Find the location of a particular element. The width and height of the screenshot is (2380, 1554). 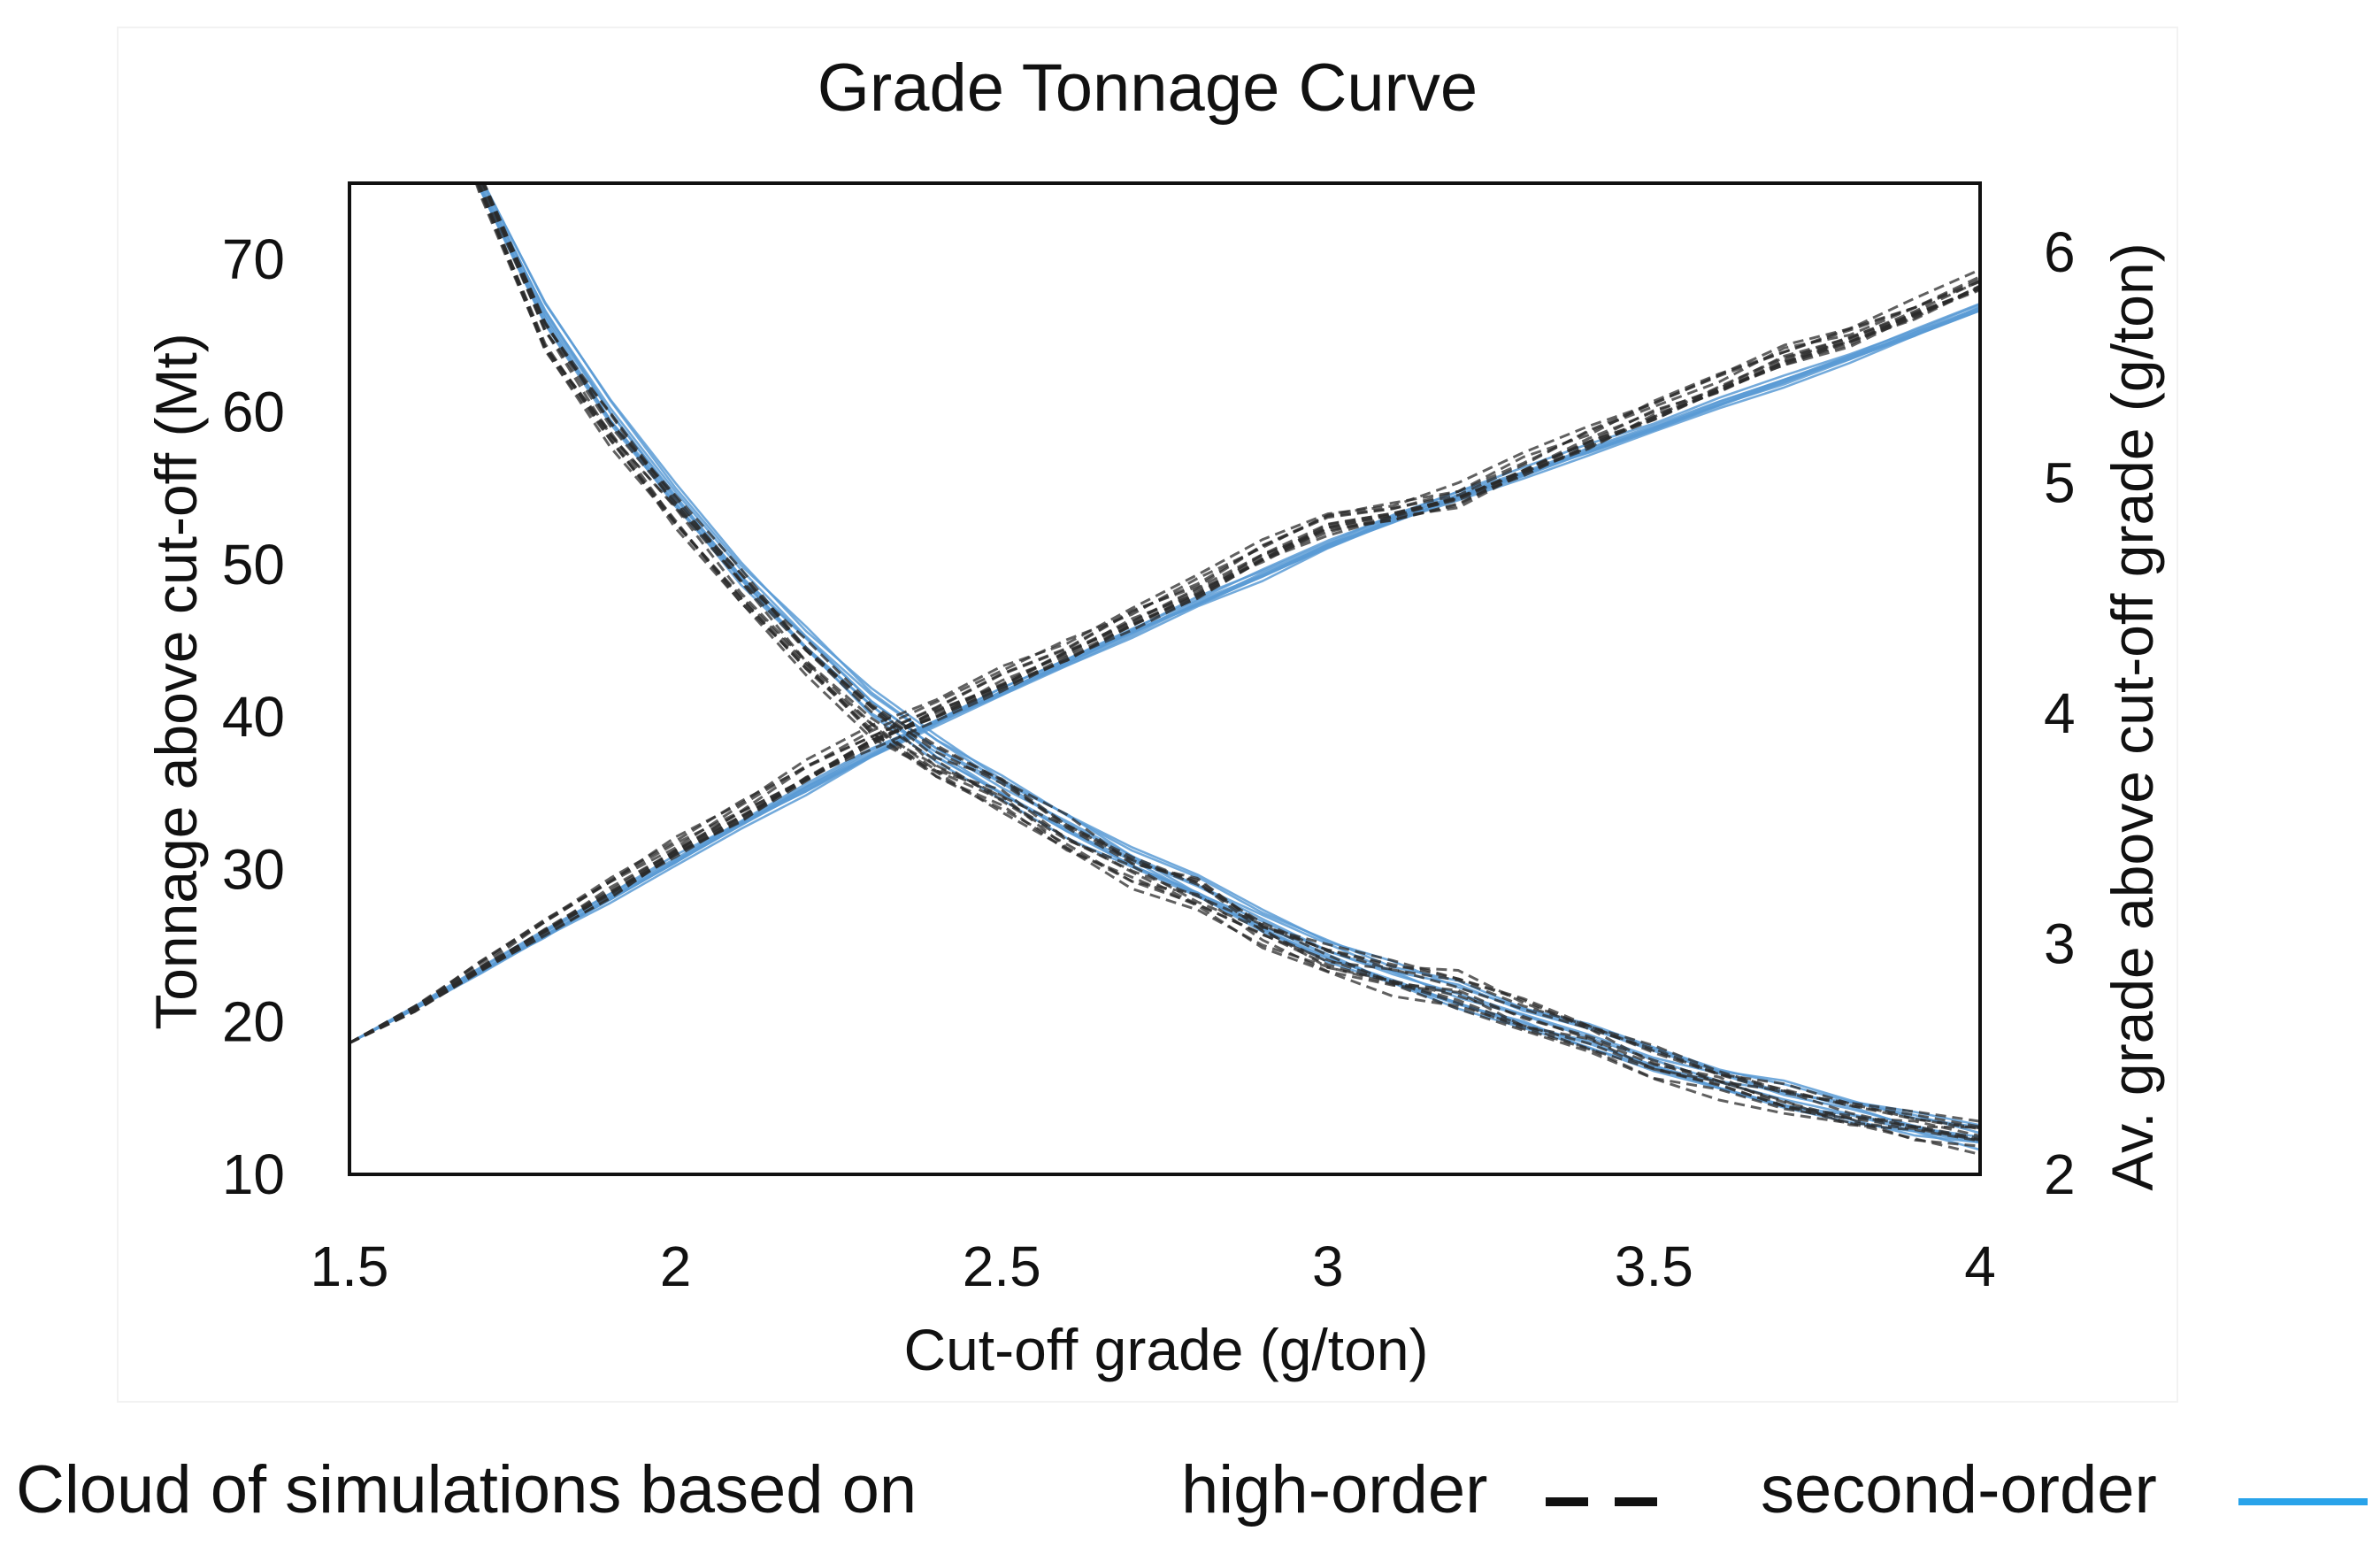

x-tick-label: 2.5 is located at coordinates (1002, 1266).